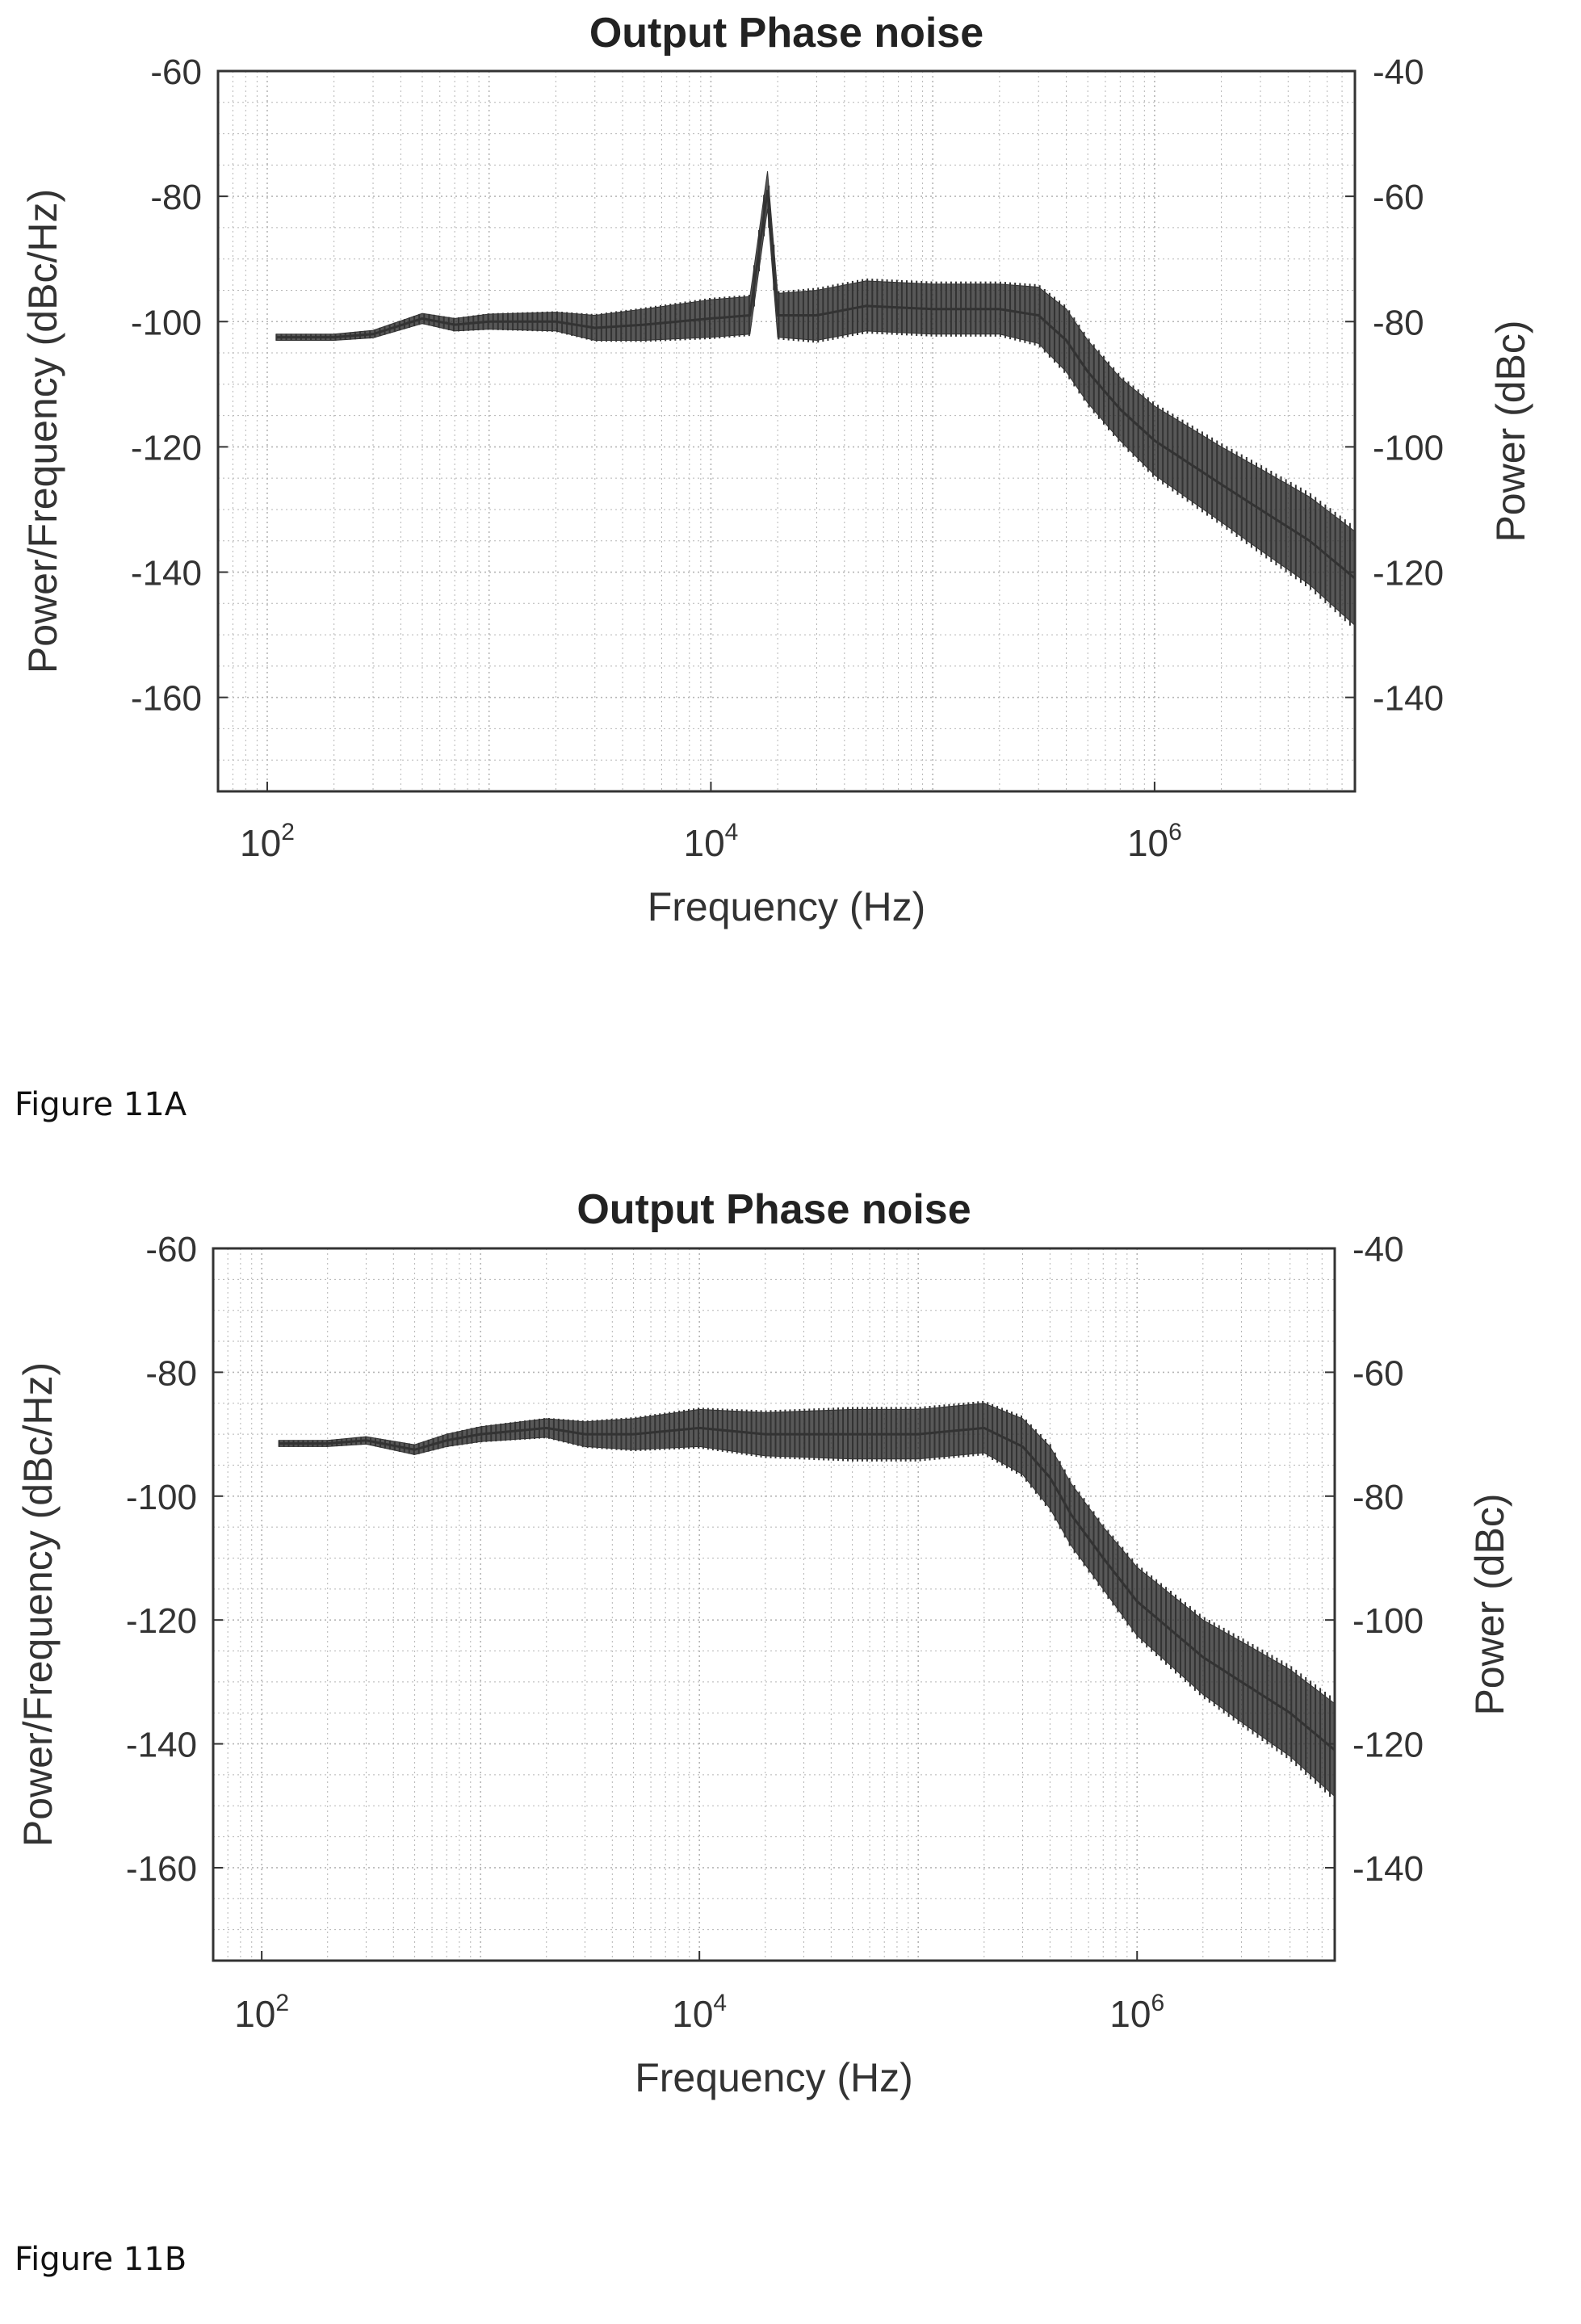  I want to click on figure-11b-caption: Figure 11B, so click(101, 2259).